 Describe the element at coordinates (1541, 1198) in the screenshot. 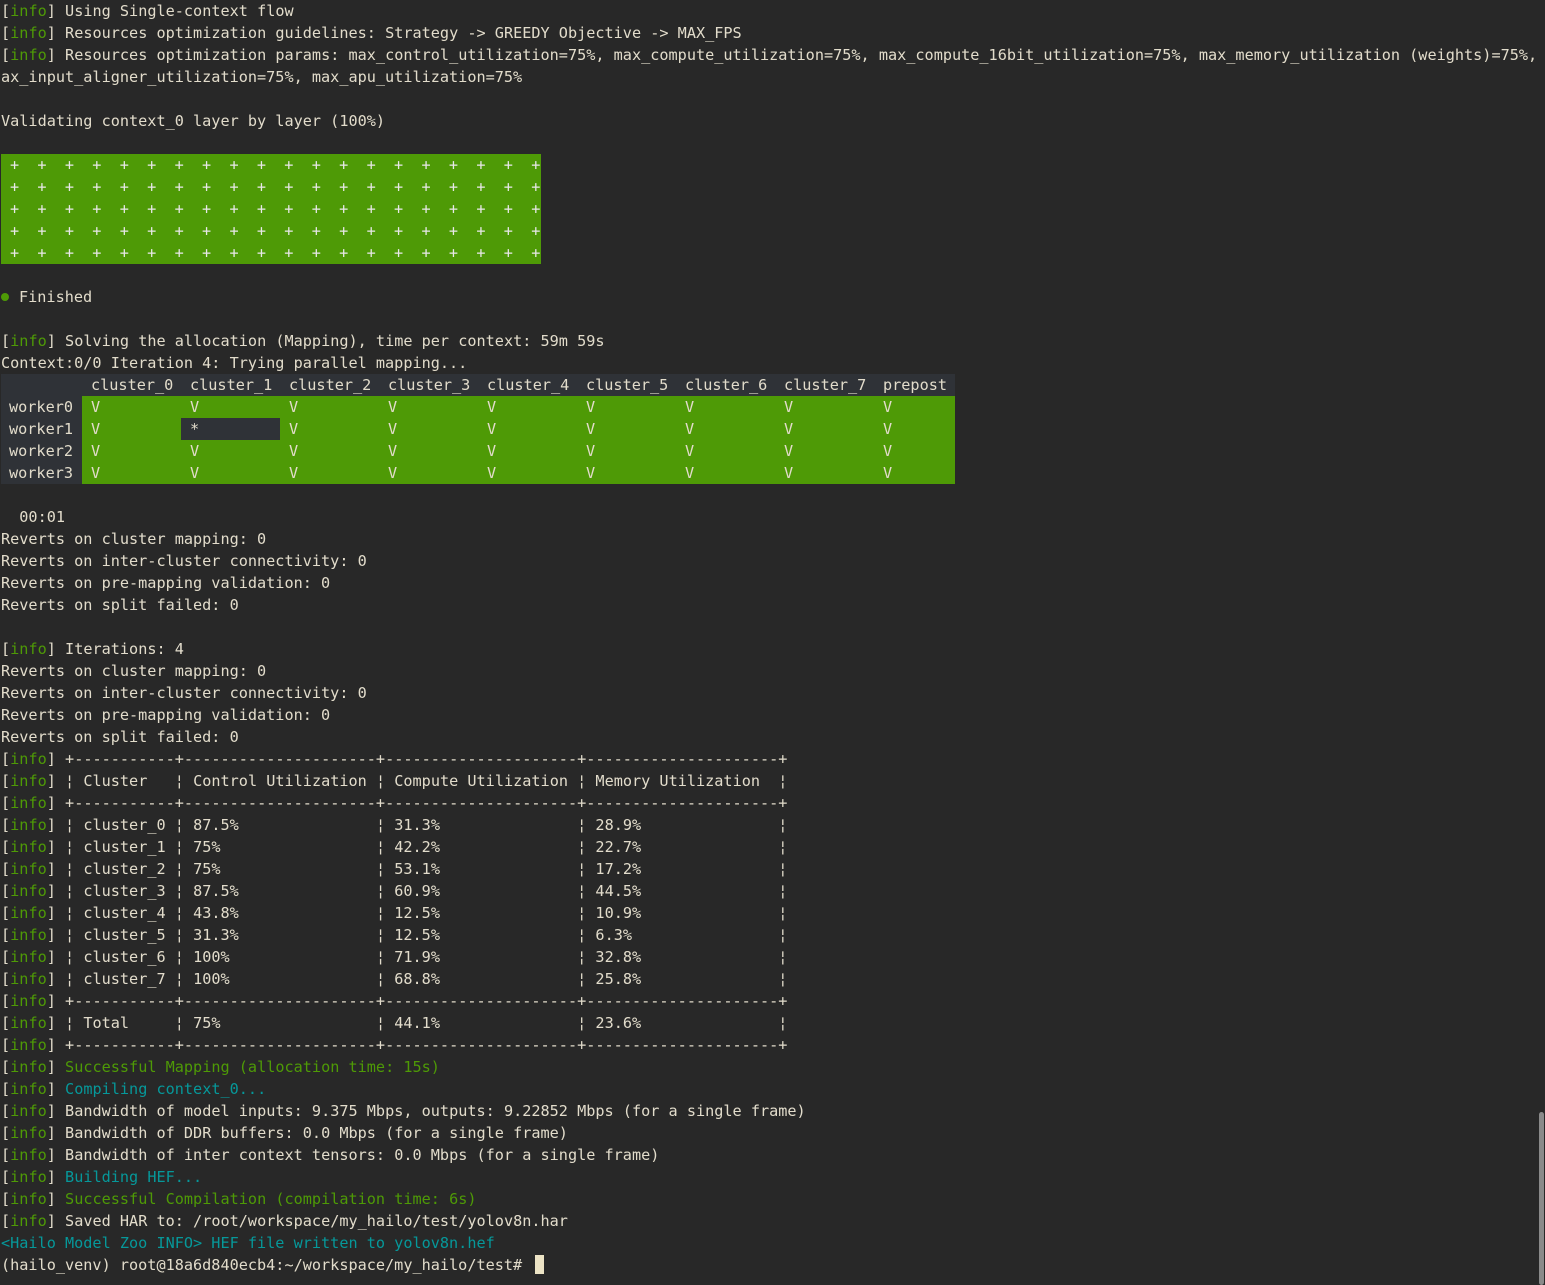

I see `scrollbar-thumb` at that location.